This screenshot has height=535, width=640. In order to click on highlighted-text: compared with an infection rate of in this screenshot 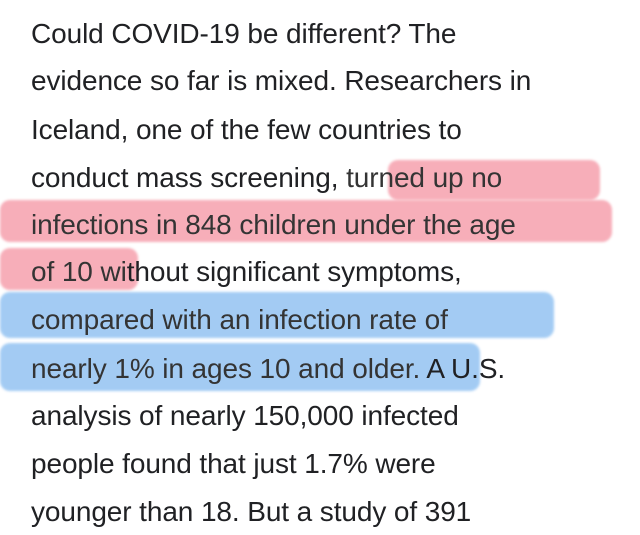, I will do `click(239, 319)`.